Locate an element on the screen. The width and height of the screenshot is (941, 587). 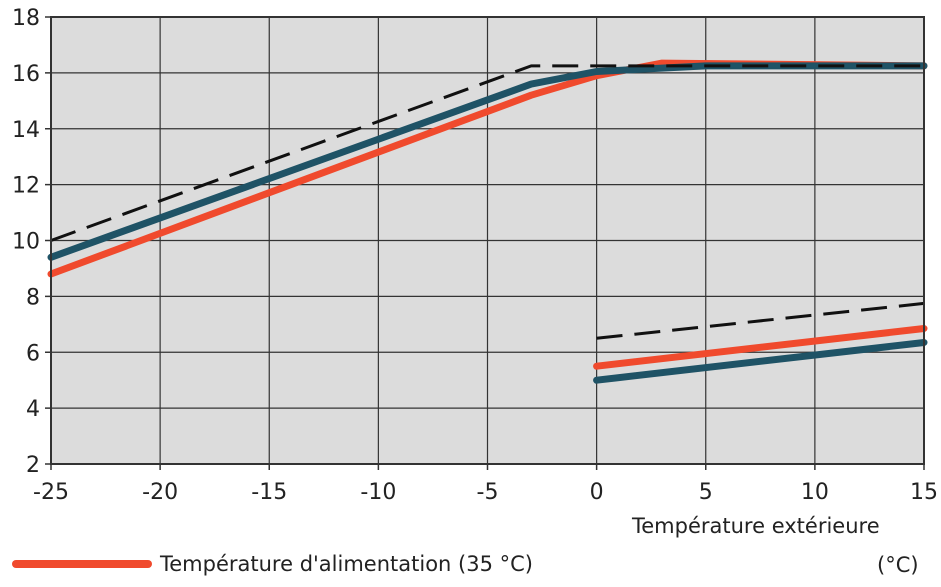
x-tick-label: -20 is located at coordinates (160, 492).